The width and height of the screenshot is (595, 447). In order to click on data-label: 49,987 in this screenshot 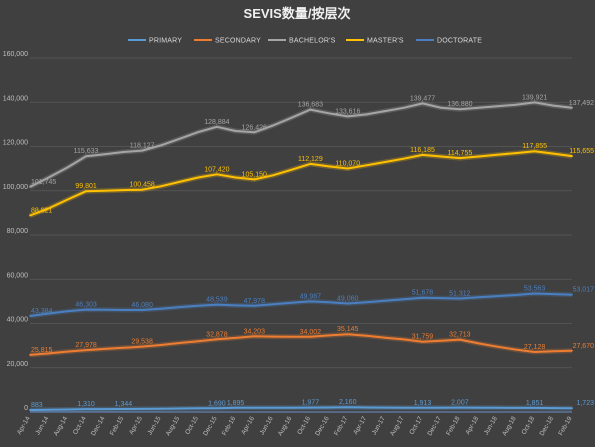, I will do `click(311, 296)`.